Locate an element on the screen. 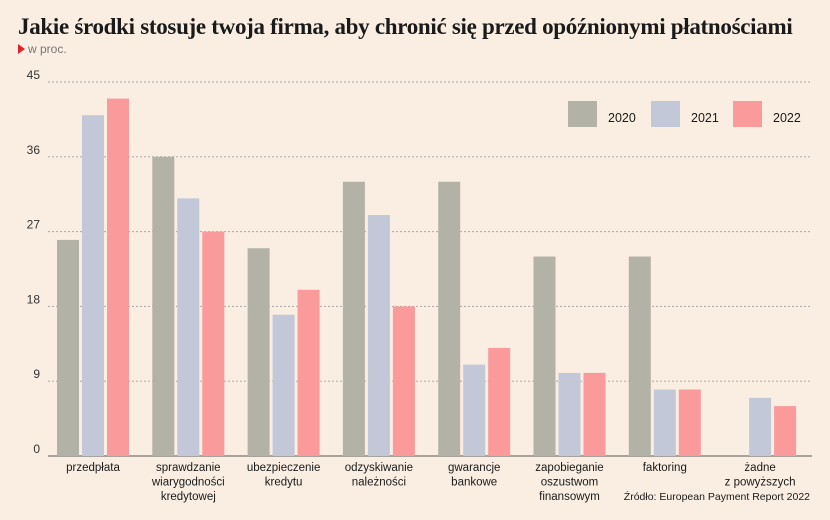 The height and width of the screenshot is (520, 830). legend-swatch-2020 is located at coordinates (582, 114).